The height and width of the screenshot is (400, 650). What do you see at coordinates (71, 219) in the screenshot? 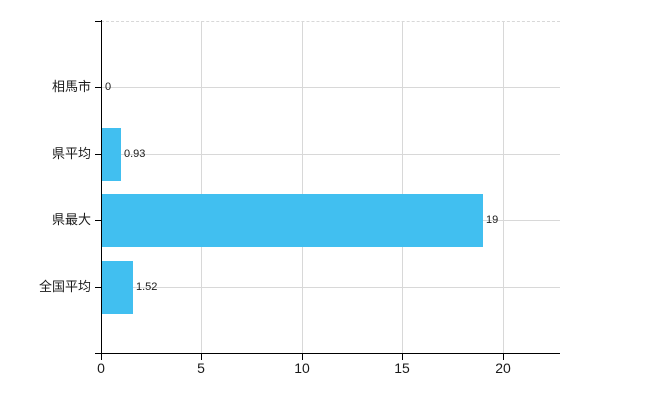
I see `category-label: 県最大` at bounding box center [71, 219].